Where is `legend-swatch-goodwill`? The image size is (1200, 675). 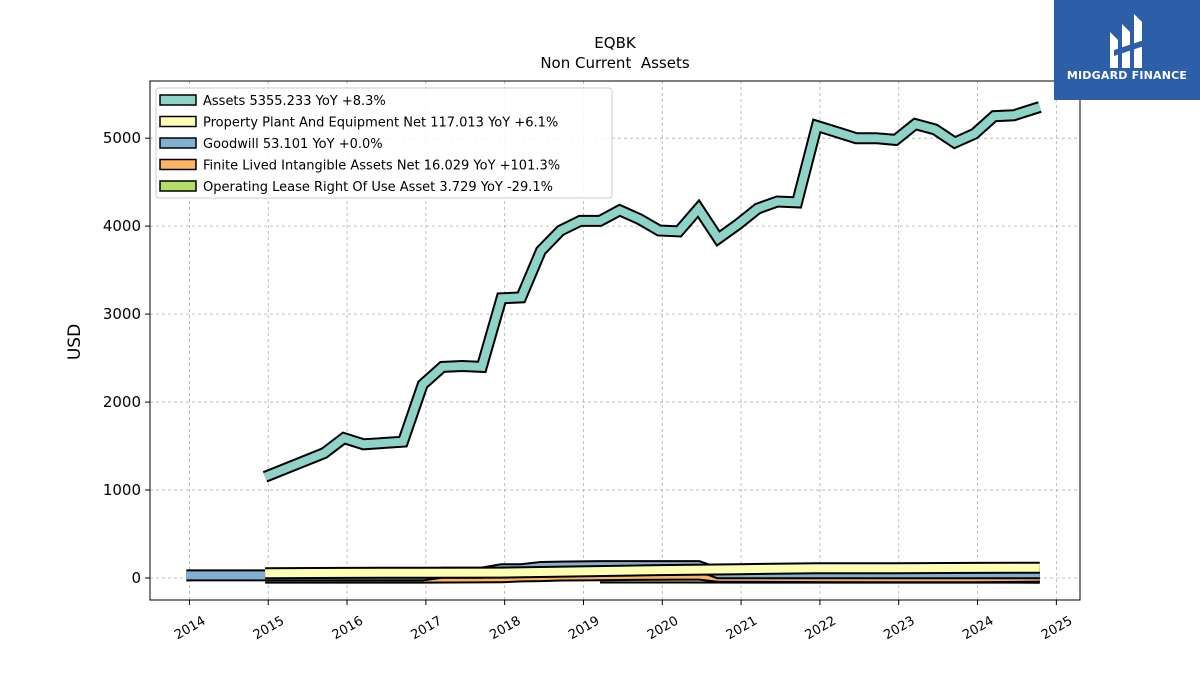
legend-swatch-goodwill is located at coordinates (178, 143).